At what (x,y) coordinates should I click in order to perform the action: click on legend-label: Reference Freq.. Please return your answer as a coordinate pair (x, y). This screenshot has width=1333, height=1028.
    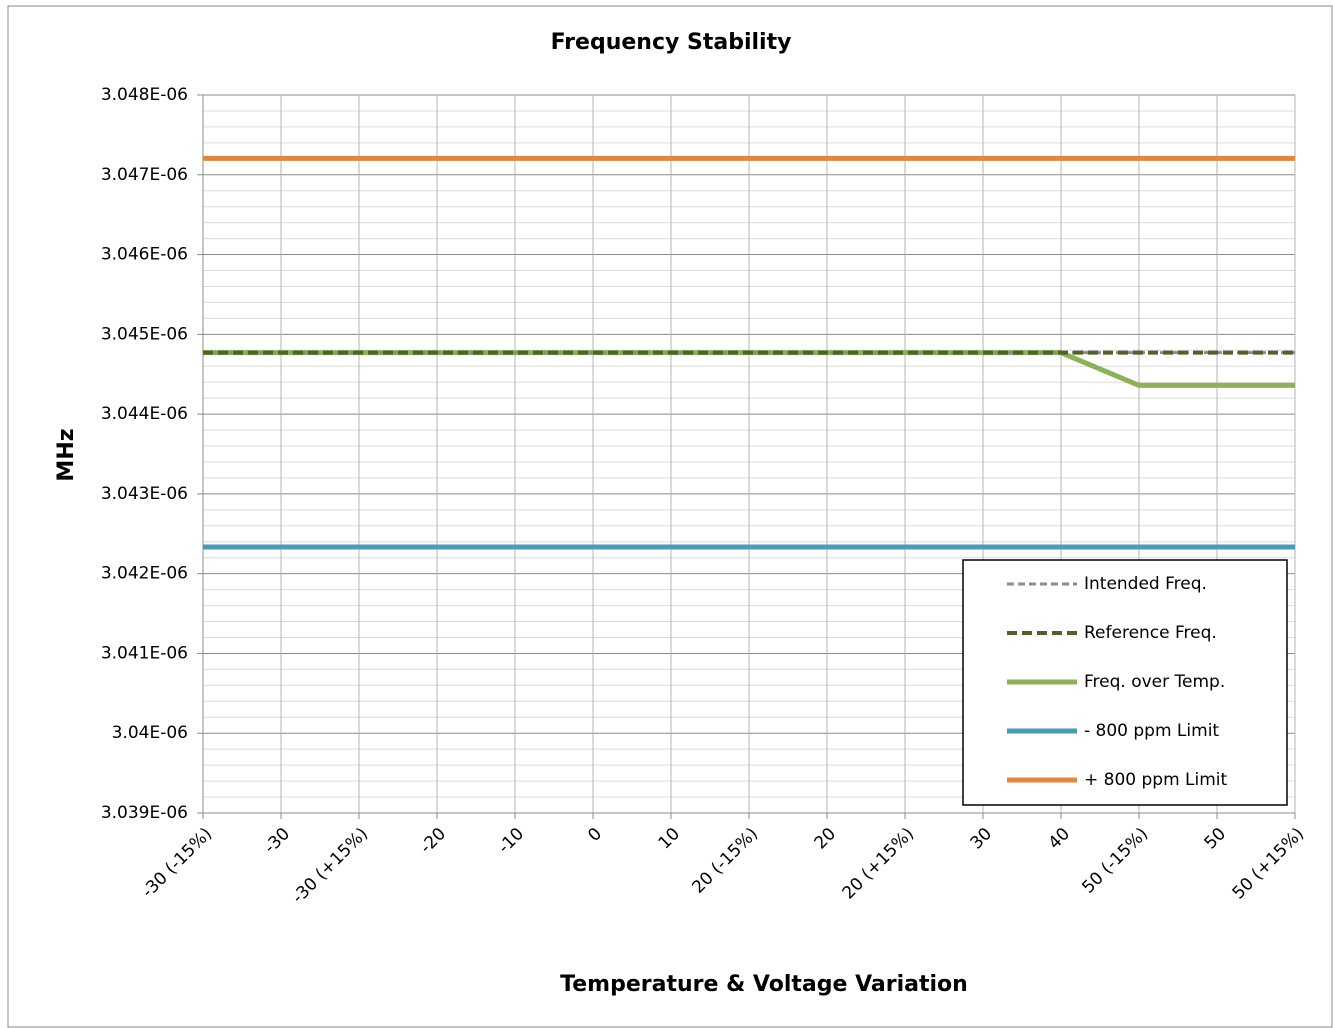
    Looking at the image, I should click on (1150, 633).